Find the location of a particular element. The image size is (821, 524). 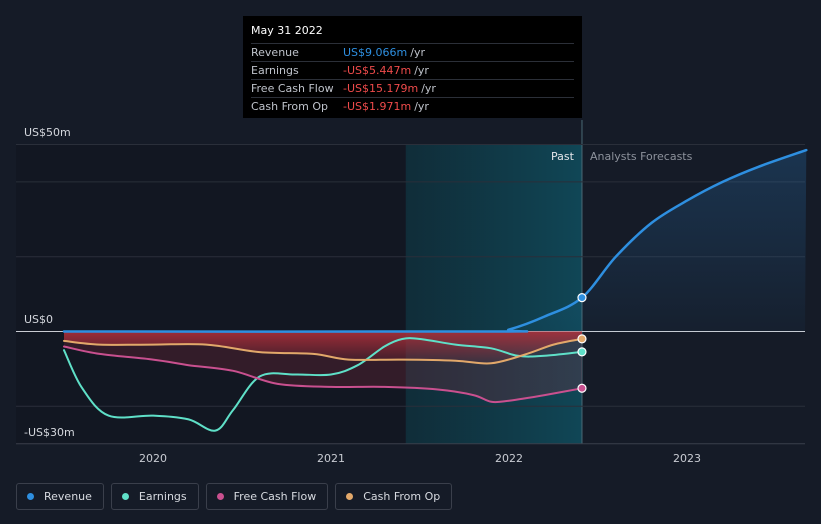

legend-cash-from-op-button: Cash From Op is located at coordinates (394, 496).